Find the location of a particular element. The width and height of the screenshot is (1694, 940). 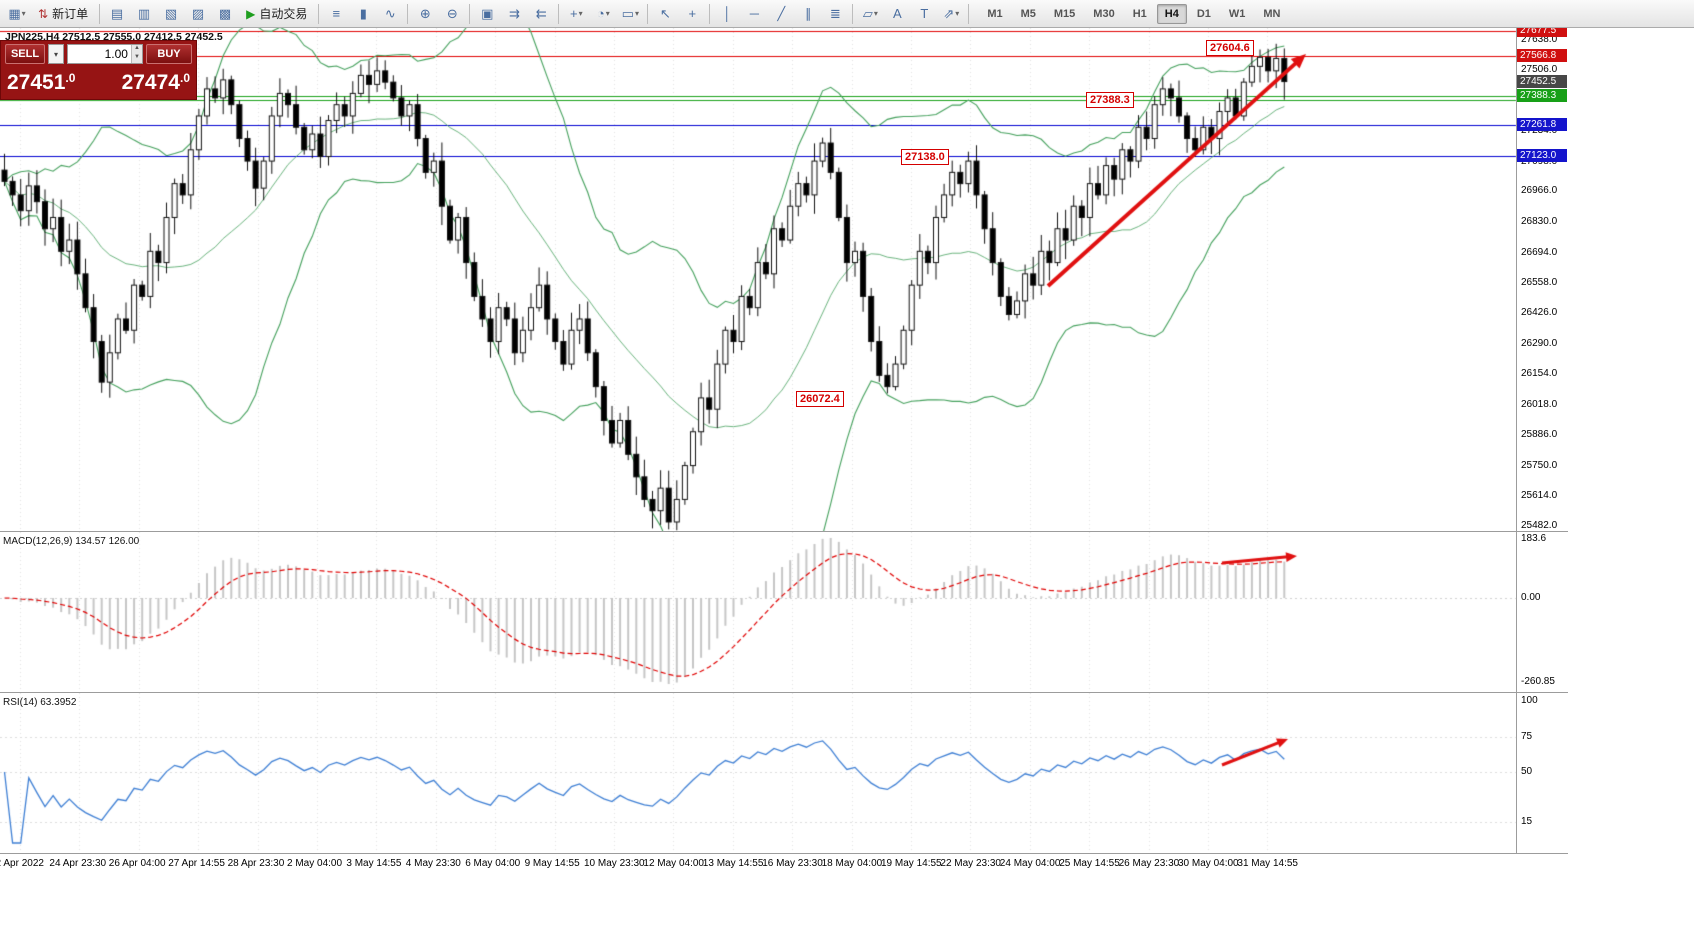

price-axis-tick: 26154.0 is located at coordinates (1539, 374).